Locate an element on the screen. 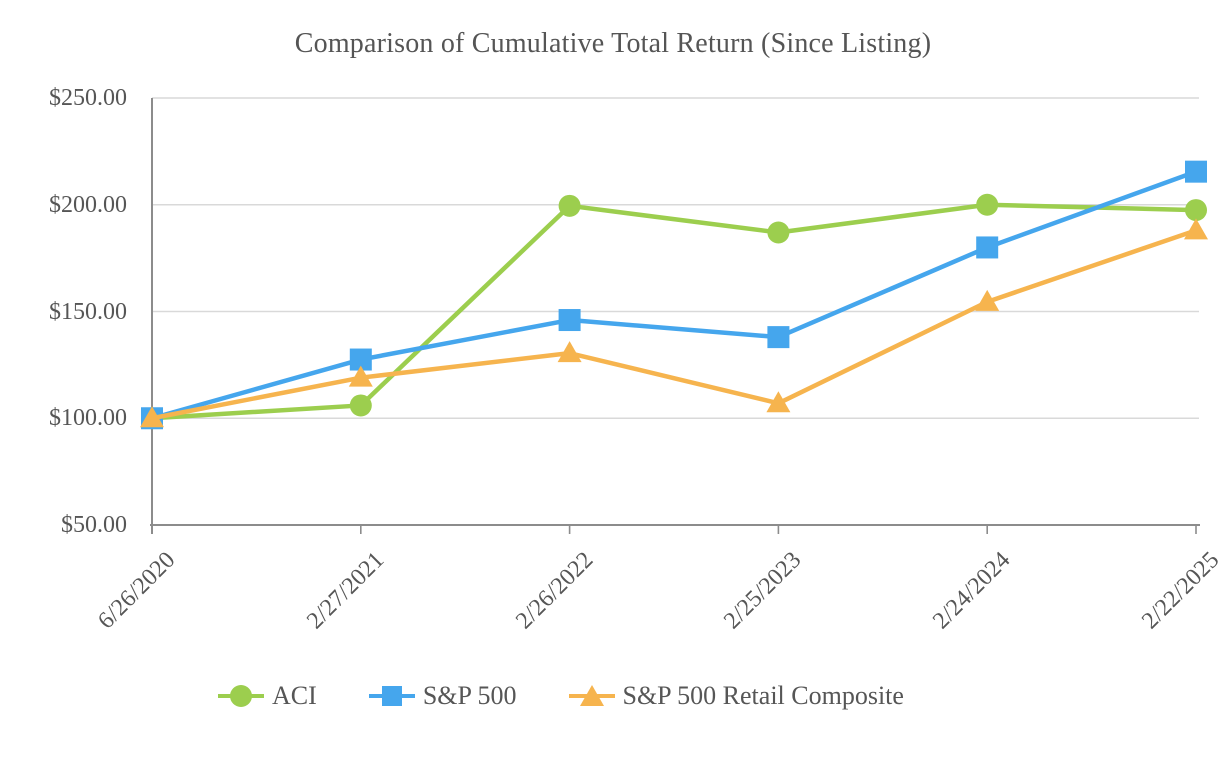 This screenshot has width=1226, height=760. y-tick-label: $100.00 is located at coordinates (88, 418).